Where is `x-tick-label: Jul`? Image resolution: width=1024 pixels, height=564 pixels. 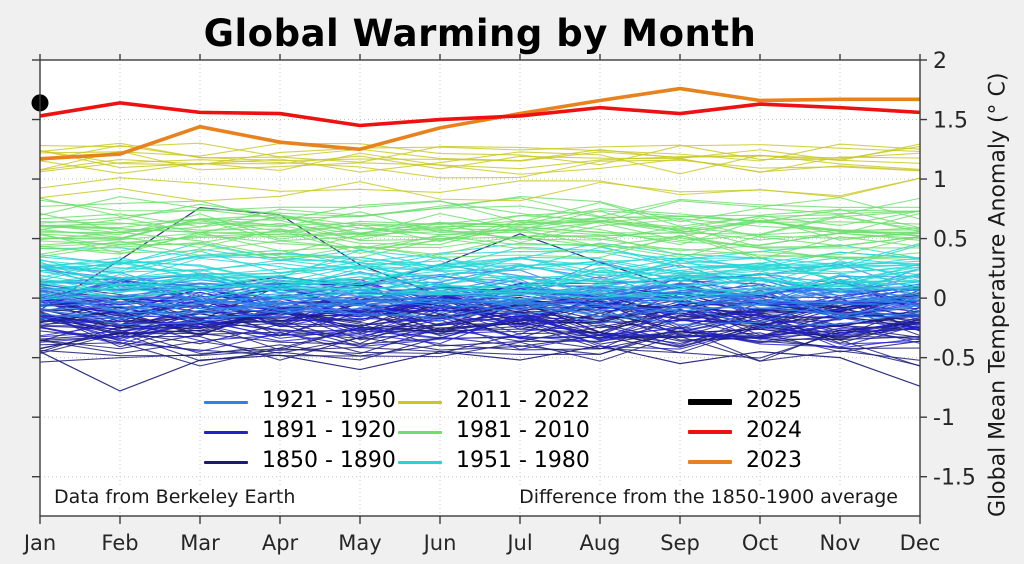
x-tick-label: Jul is located at coordinates (518, 543).